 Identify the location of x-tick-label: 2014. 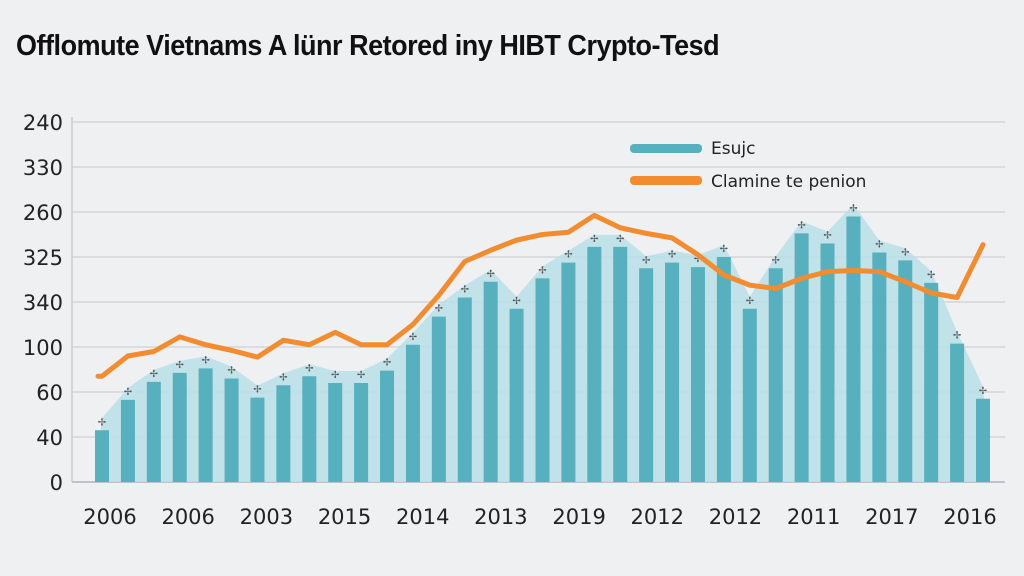
(422, 517).